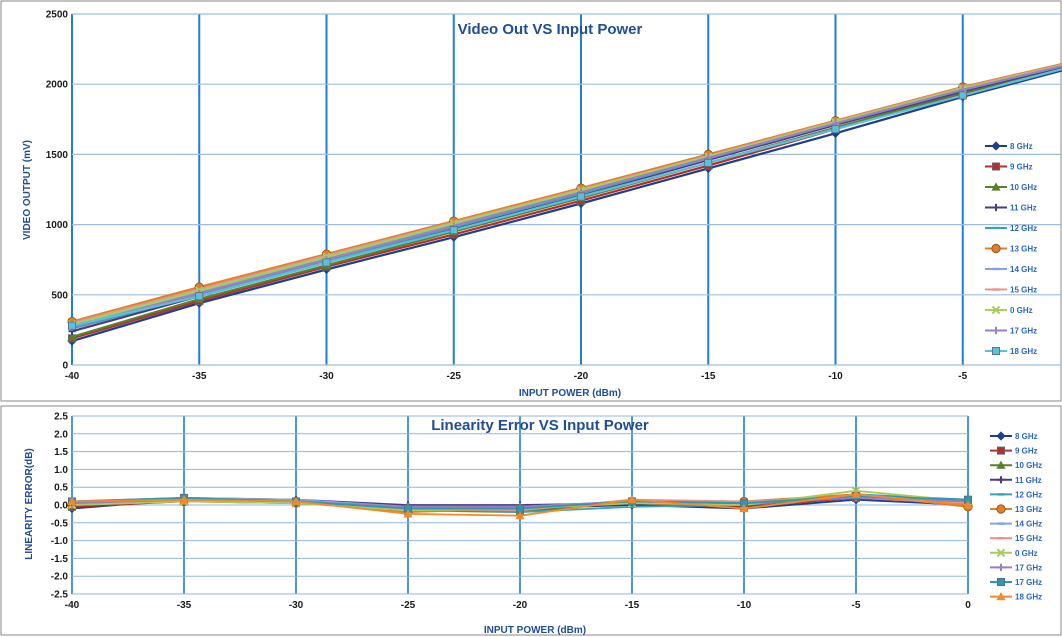  I want to click on y-tick-label: 500, so click(59, 295).